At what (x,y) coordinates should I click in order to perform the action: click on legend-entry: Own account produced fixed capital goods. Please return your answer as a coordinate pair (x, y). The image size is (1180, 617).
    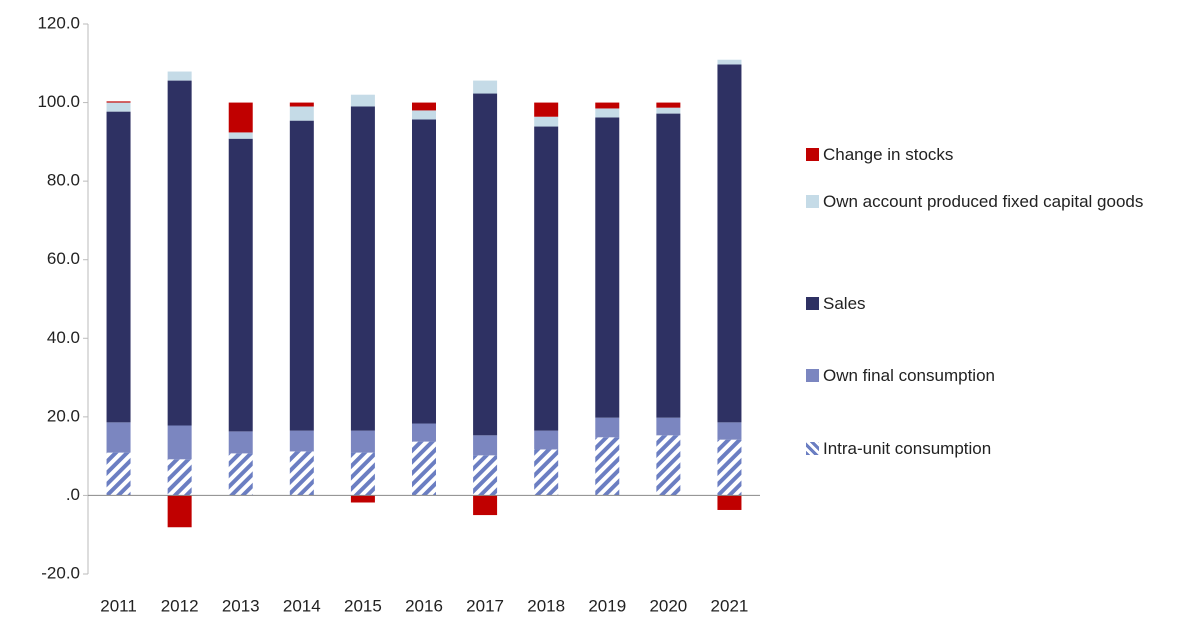
    Looking at the image, I should click on (991, 202).